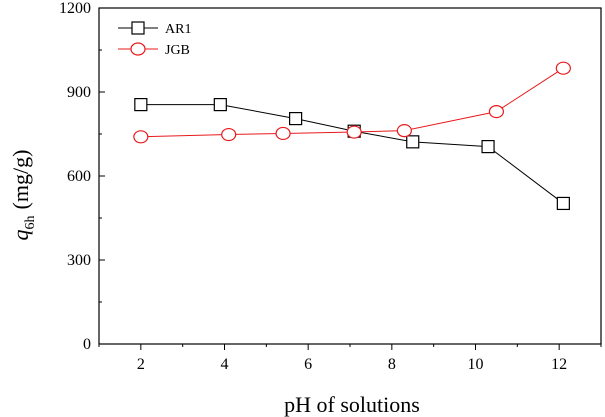  I want to click on y-axis-title: q6h (mg/g), so click(23, 195).